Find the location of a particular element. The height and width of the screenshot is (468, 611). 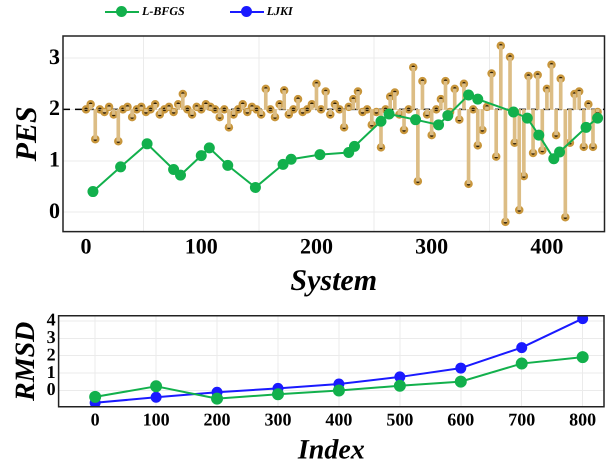

legend-label: LJKI is located at coordinates (279, 11).